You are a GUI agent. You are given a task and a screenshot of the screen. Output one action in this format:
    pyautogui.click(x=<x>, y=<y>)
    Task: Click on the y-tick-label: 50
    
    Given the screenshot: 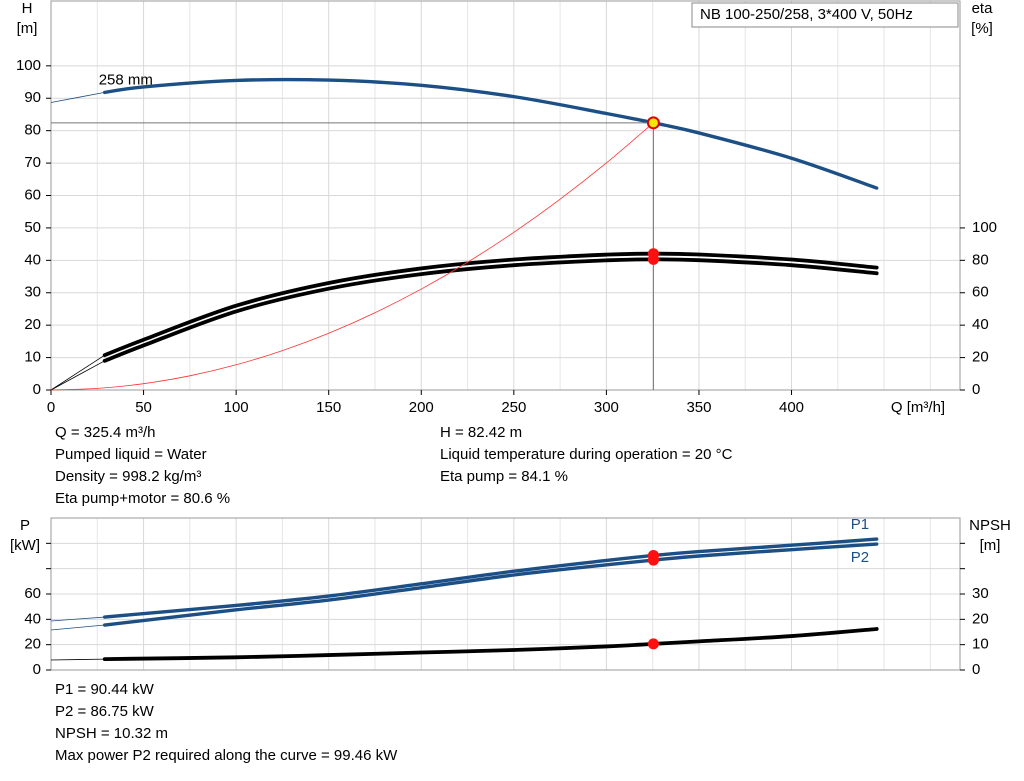 What is the action you would take?
    pyautogui.click(x=32, y=227)
    